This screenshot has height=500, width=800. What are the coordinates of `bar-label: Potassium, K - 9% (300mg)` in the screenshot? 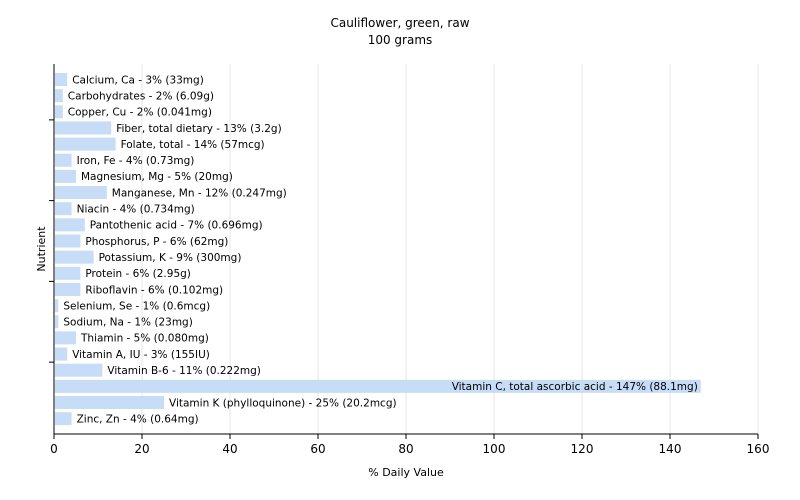 It's located at (170, 258).